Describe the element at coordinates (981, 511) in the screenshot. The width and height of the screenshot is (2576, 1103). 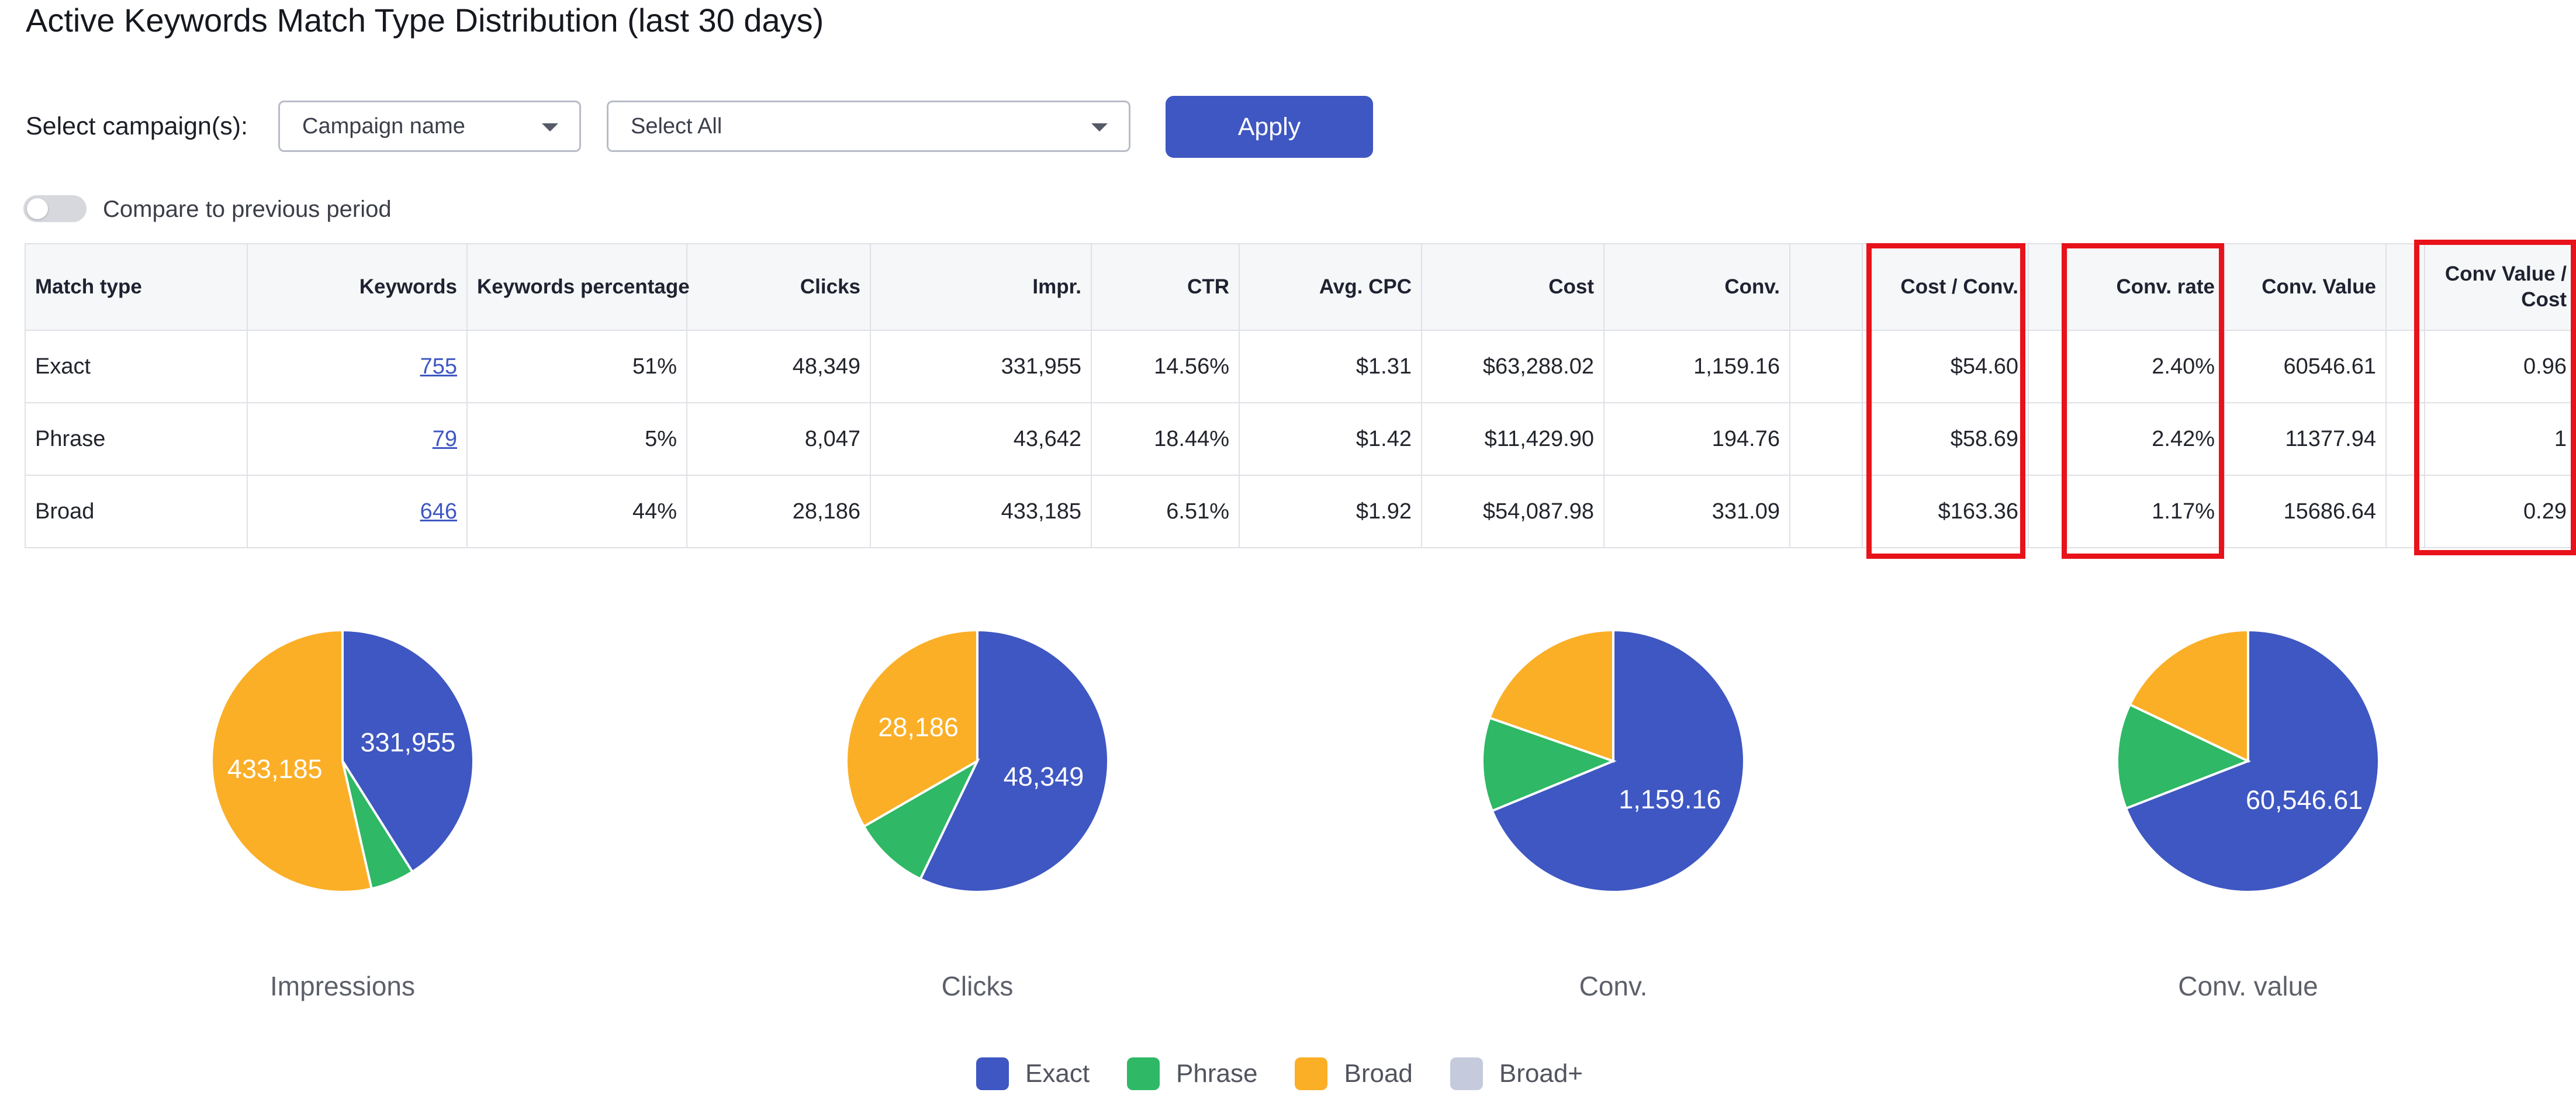
I see `cell-impressions: 433,185` at that location.